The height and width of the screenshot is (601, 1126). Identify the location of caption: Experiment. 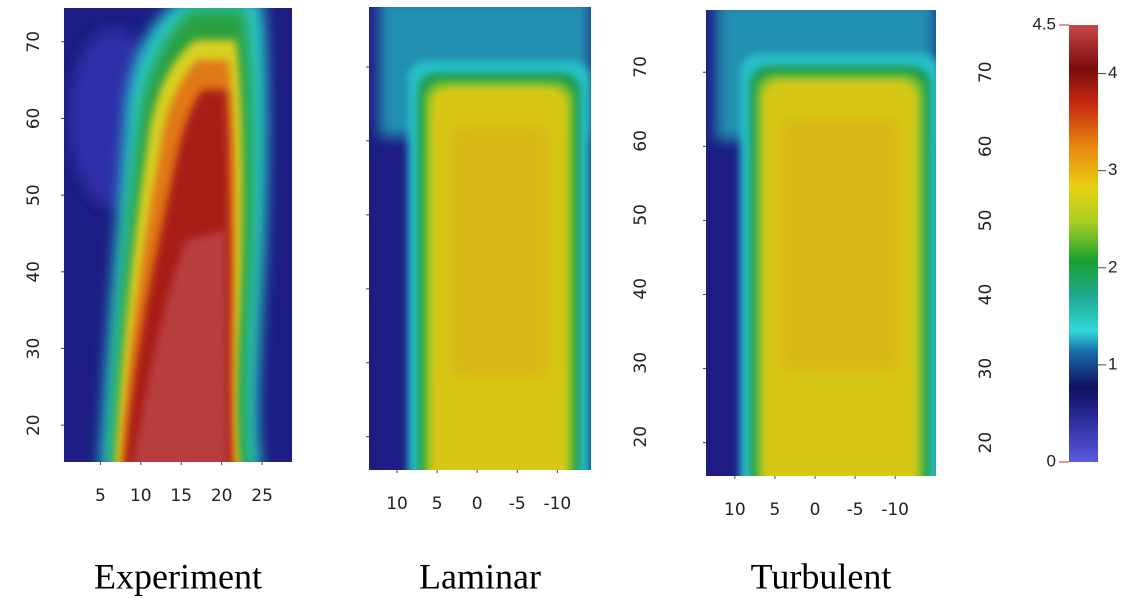
(178, 576).